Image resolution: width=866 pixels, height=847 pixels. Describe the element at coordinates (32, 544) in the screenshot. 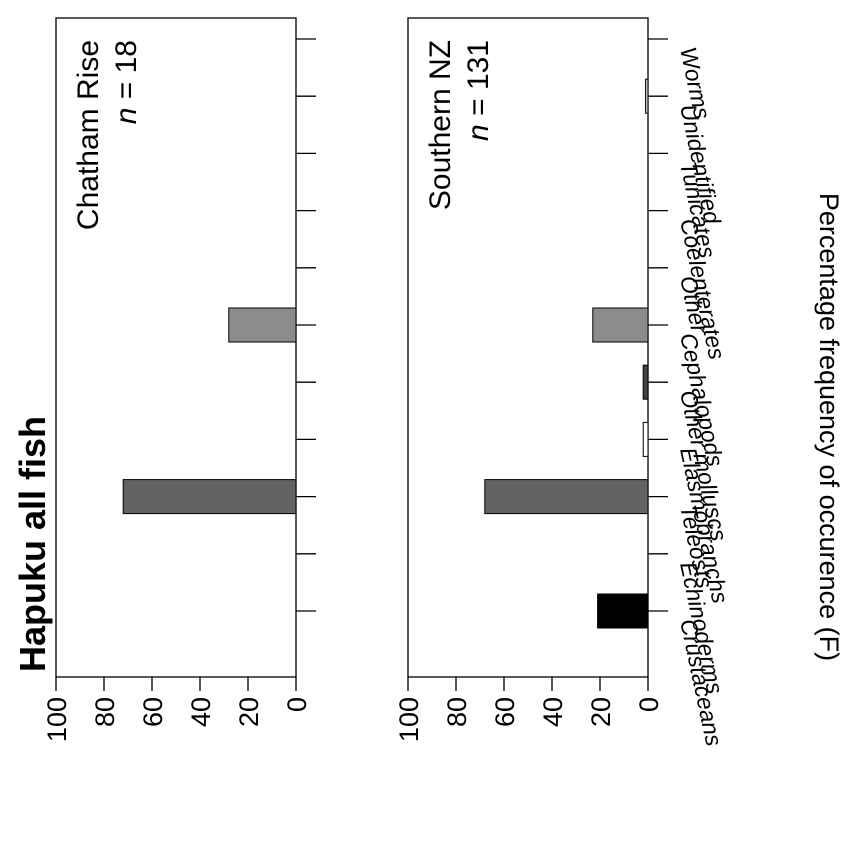

I see `chart-title: Hapuku all fish` at that location.